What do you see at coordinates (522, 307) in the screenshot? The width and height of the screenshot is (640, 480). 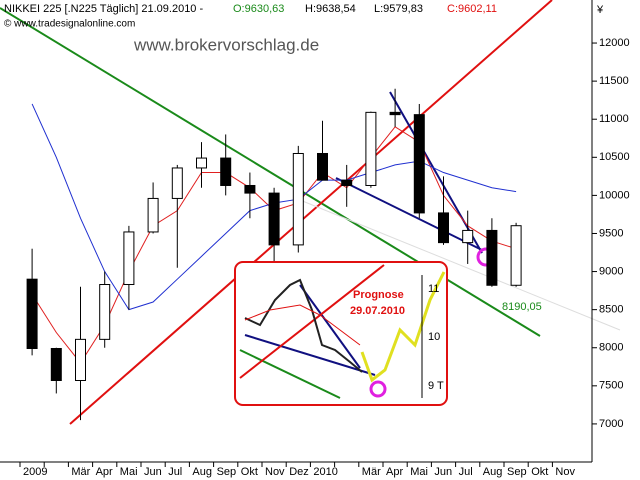 I see `annotation-label: 8190,05` at bounding box center [522, 307].